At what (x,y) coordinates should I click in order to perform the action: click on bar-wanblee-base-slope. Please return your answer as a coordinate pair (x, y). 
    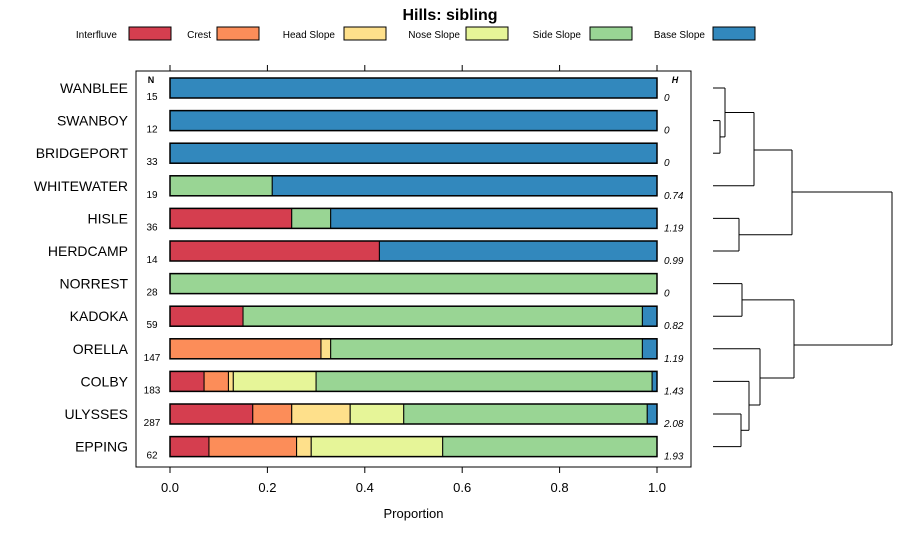
    Looking at the image, I should click on (413, 88).